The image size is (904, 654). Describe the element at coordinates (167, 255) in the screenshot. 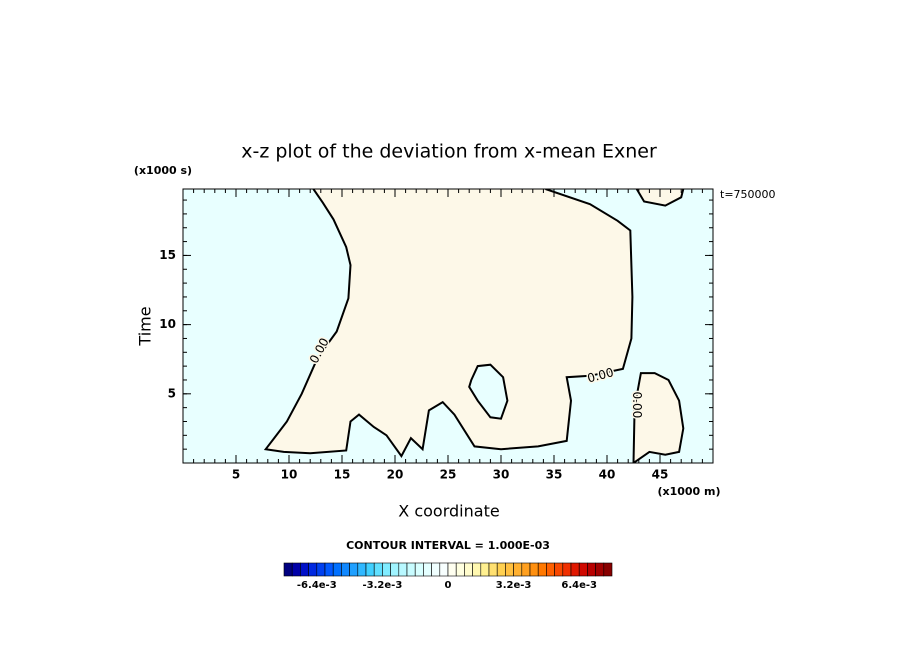

I see `y-tick-label: 15` at that location.